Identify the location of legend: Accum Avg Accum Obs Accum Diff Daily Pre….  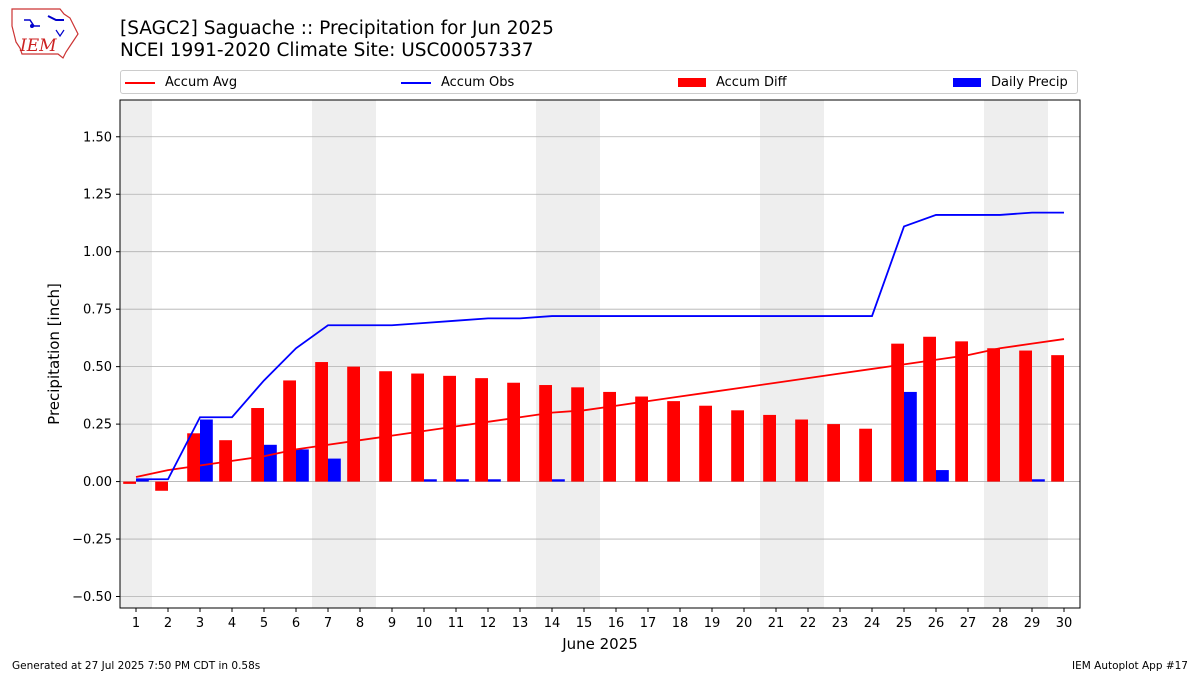
(599, 82).